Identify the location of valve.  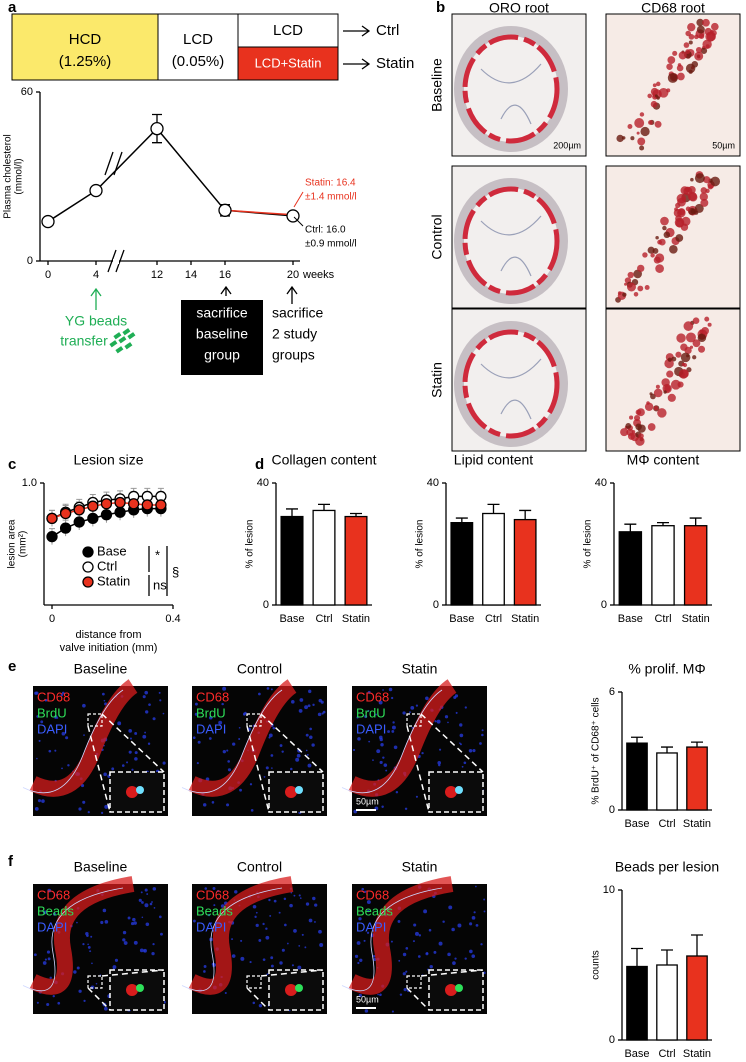
(511, 389).